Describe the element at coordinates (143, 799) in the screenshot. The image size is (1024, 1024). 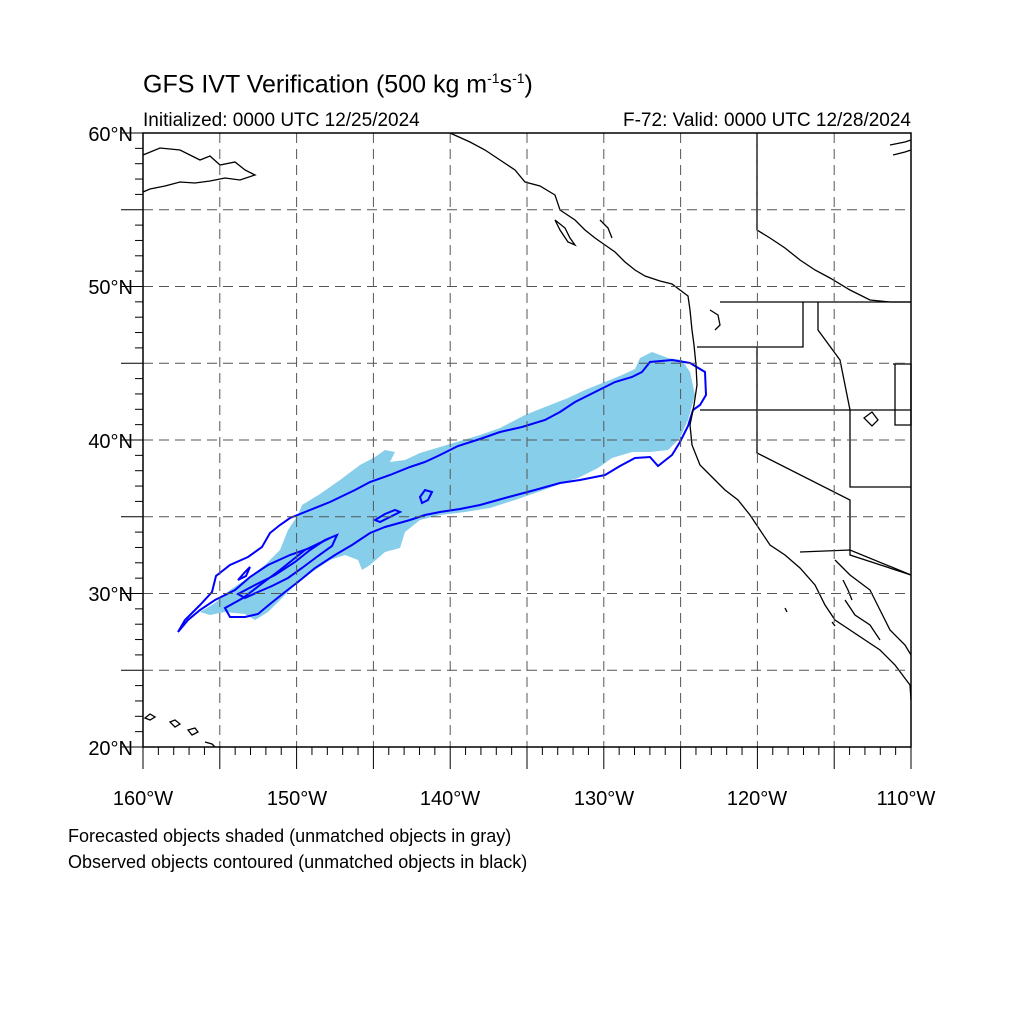
I see `lon-label: 160°W` at that location.